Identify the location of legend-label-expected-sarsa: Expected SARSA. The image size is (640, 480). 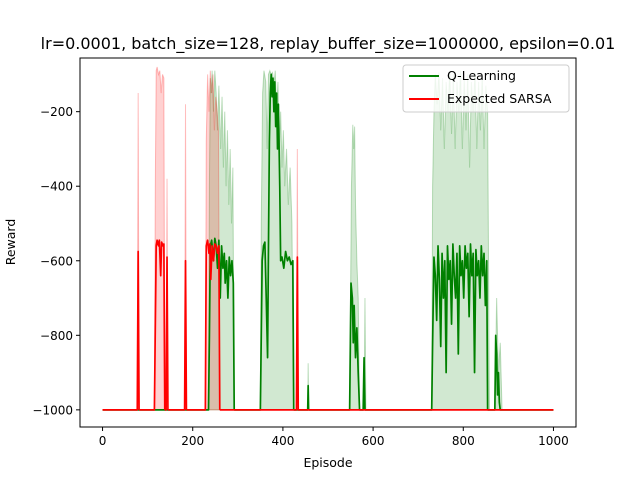
(499, 98).